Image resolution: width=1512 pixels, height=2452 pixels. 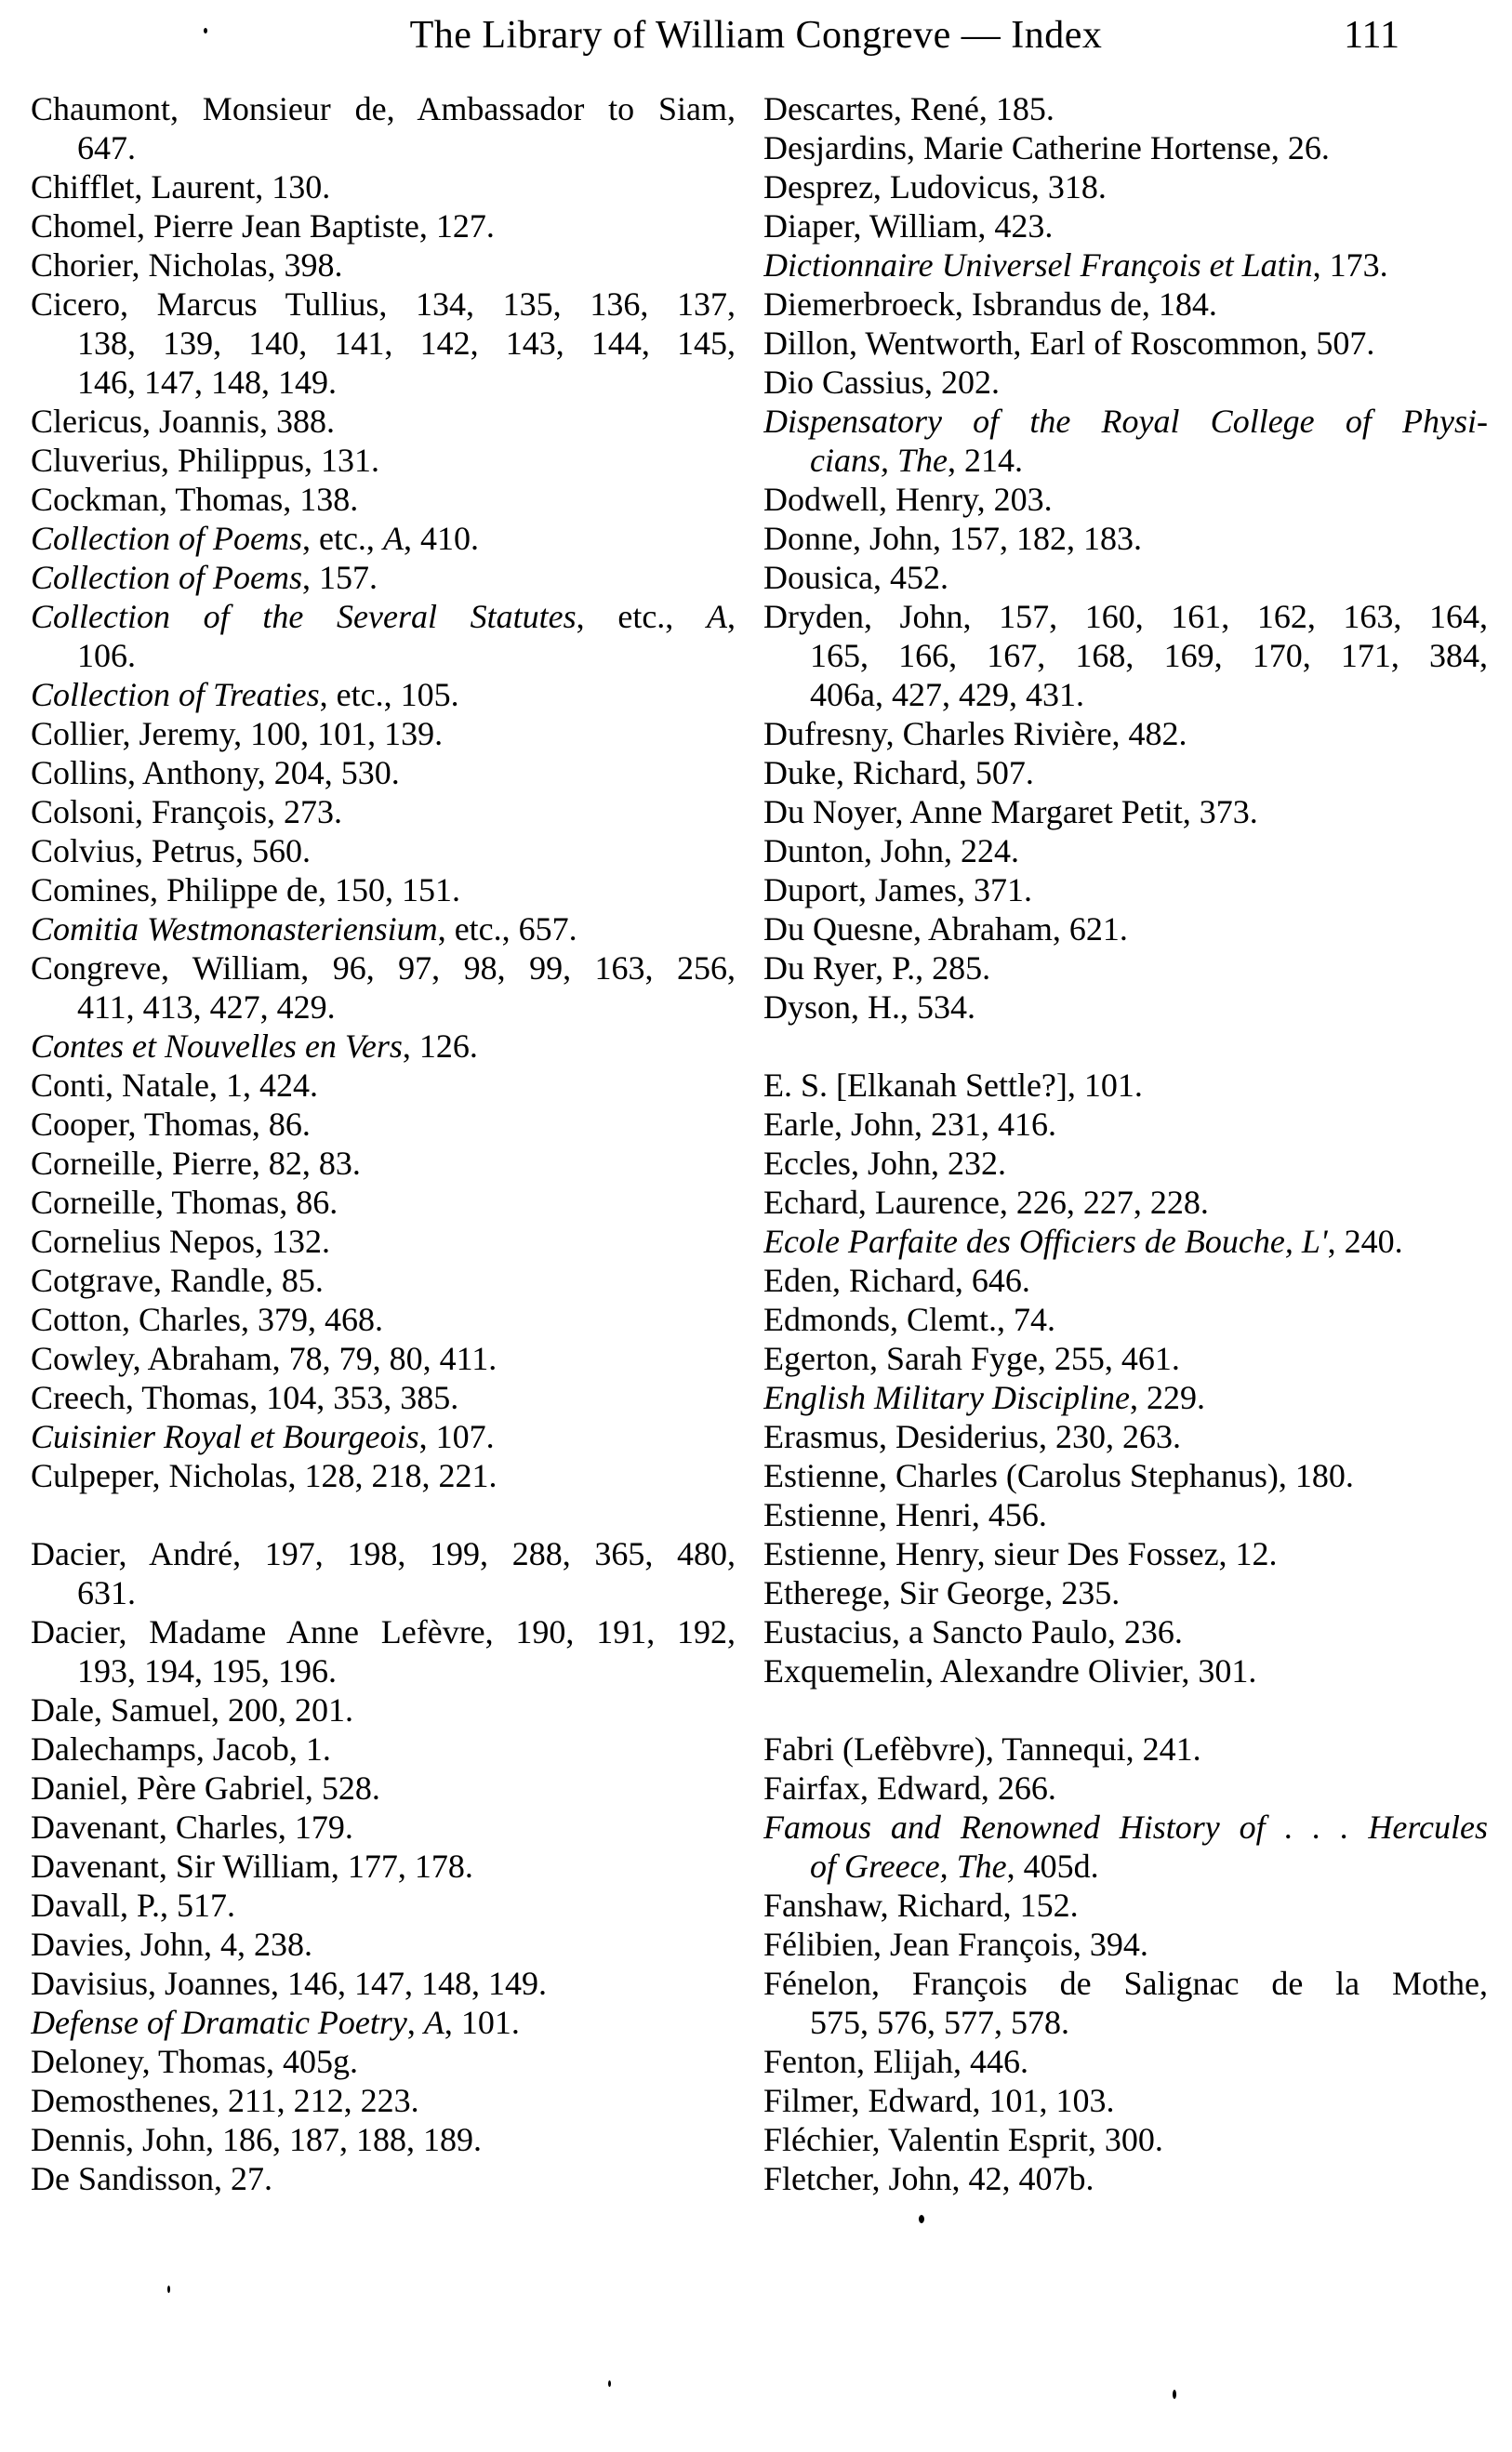 What do you see at coordinates (106, 655) in the screenshot?
I see `entry-segment: 106.` at bounding box center [106, 655].